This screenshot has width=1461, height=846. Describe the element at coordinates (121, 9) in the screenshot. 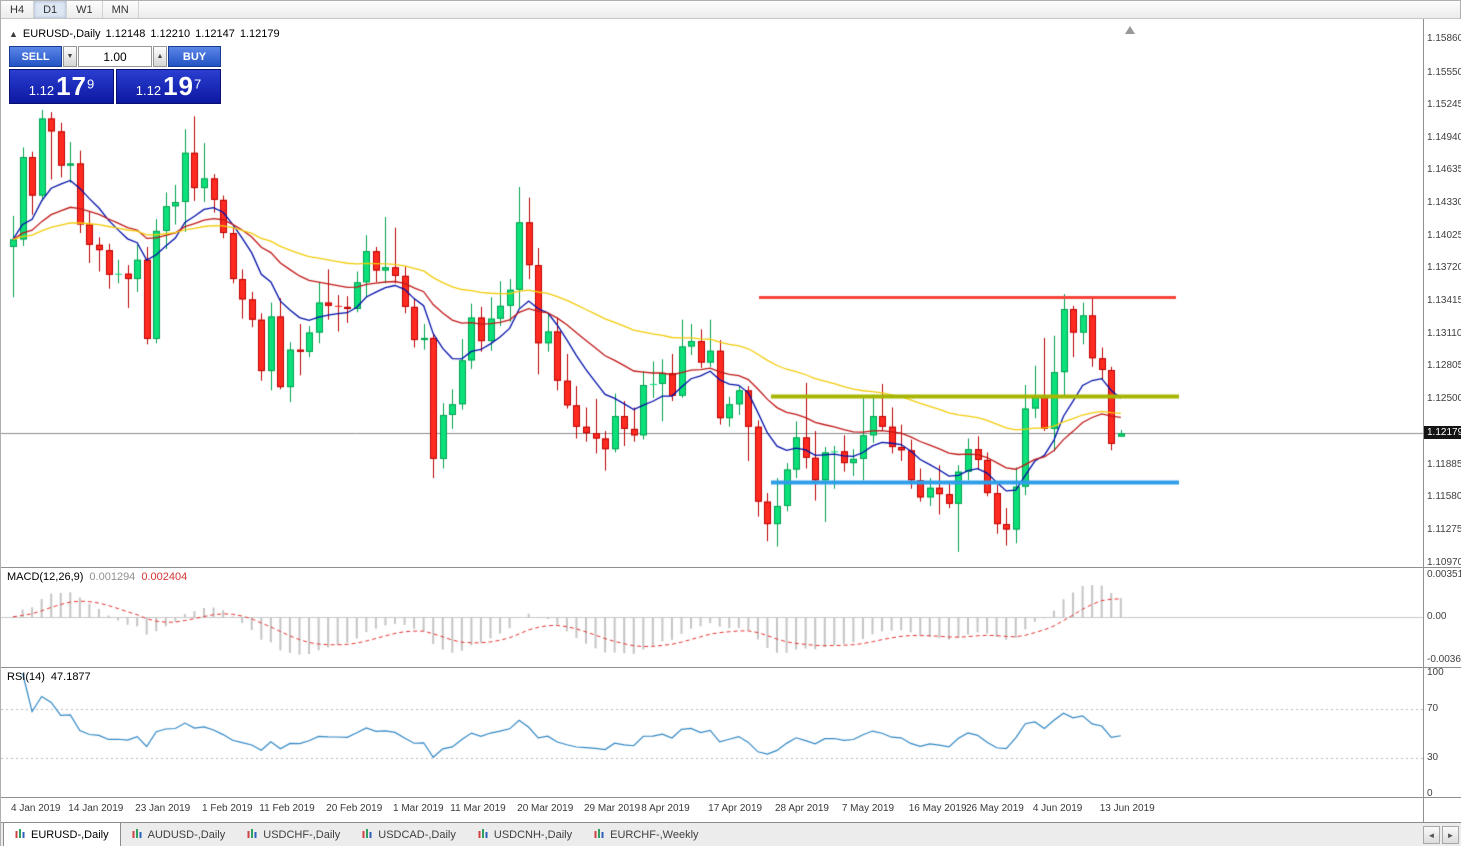

I see `timeframe-button-mn: MN` at that location.